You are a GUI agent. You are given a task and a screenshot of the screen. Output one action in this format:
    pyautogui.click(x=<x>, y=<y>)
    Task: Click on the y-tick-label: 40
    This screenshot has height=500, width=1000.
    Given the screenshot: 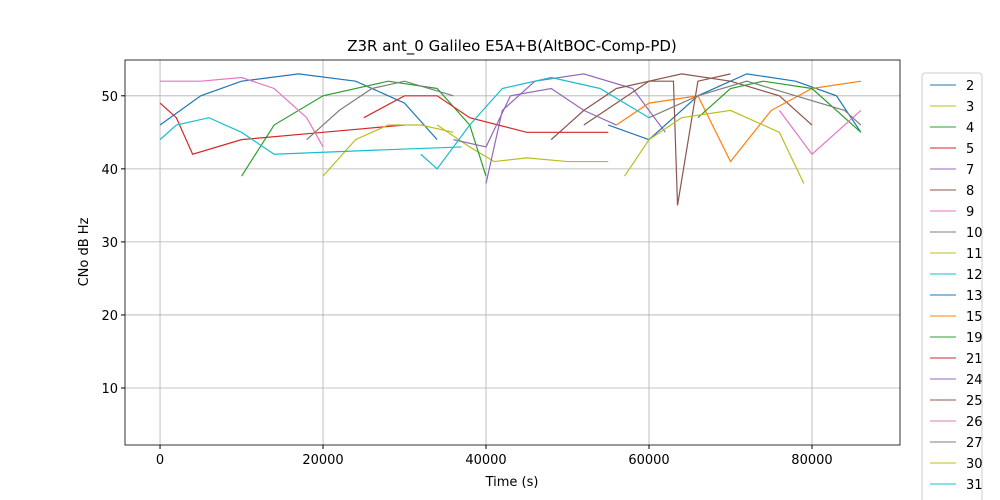 What is the action you would take?
    pyautogui.click(x=109, y=170)
    